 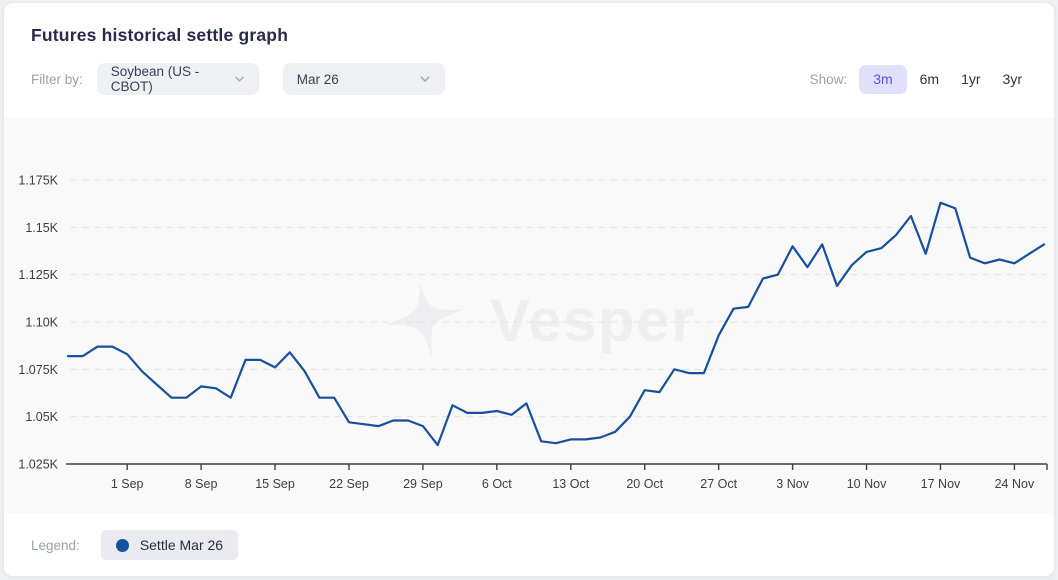 What do you see at coordinates (160, 35) in the screenshot?
I see `page-title: Futures historical settle graph` at bounding box center [160, 35].